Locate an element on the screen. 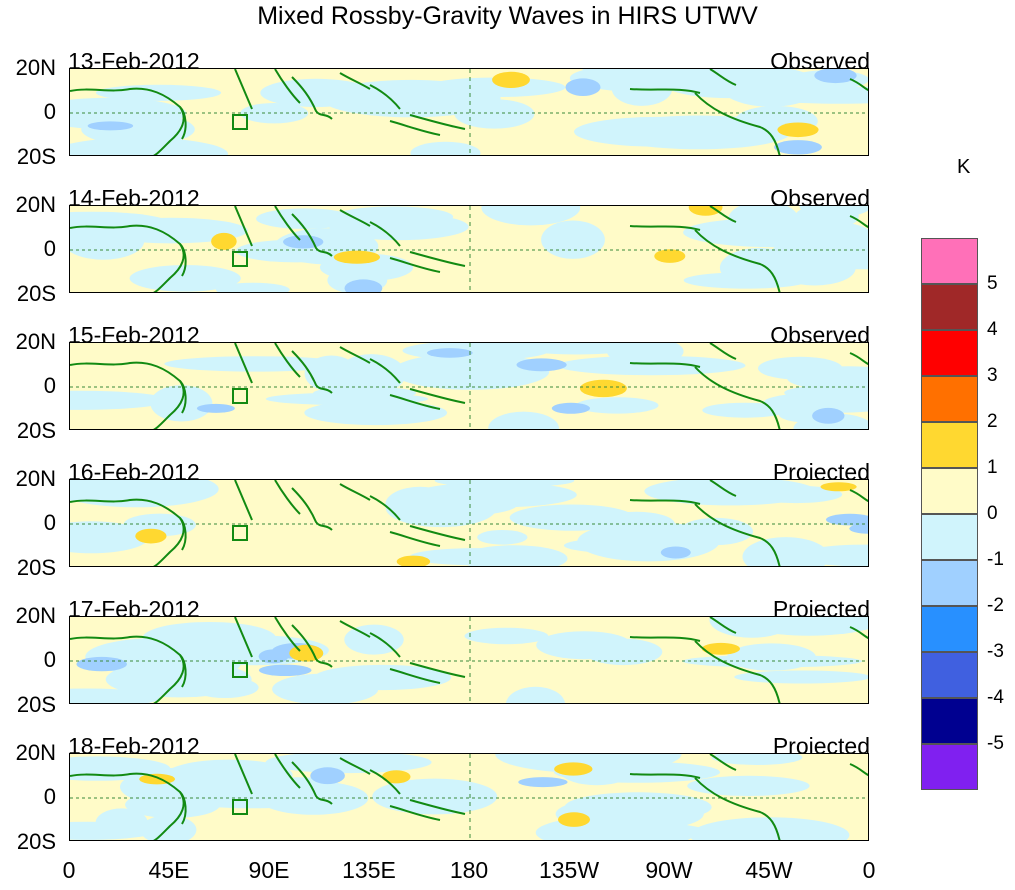  longitude-label: 90W is located at coordinates (669, 870).